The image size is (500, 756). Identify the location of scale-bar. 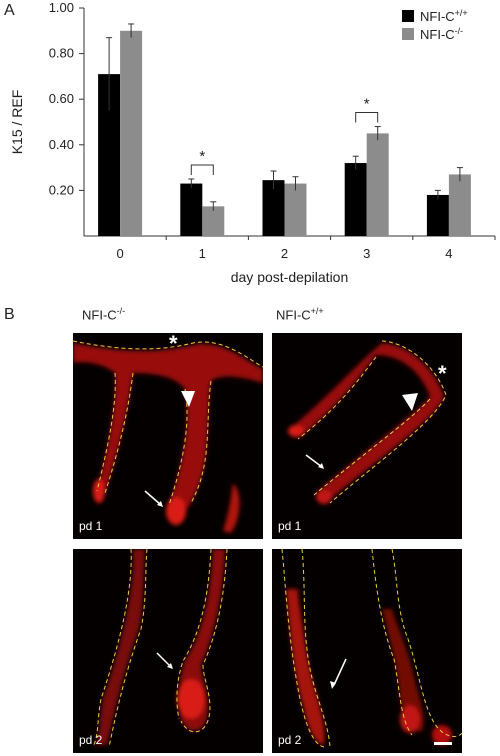
(443, 743).